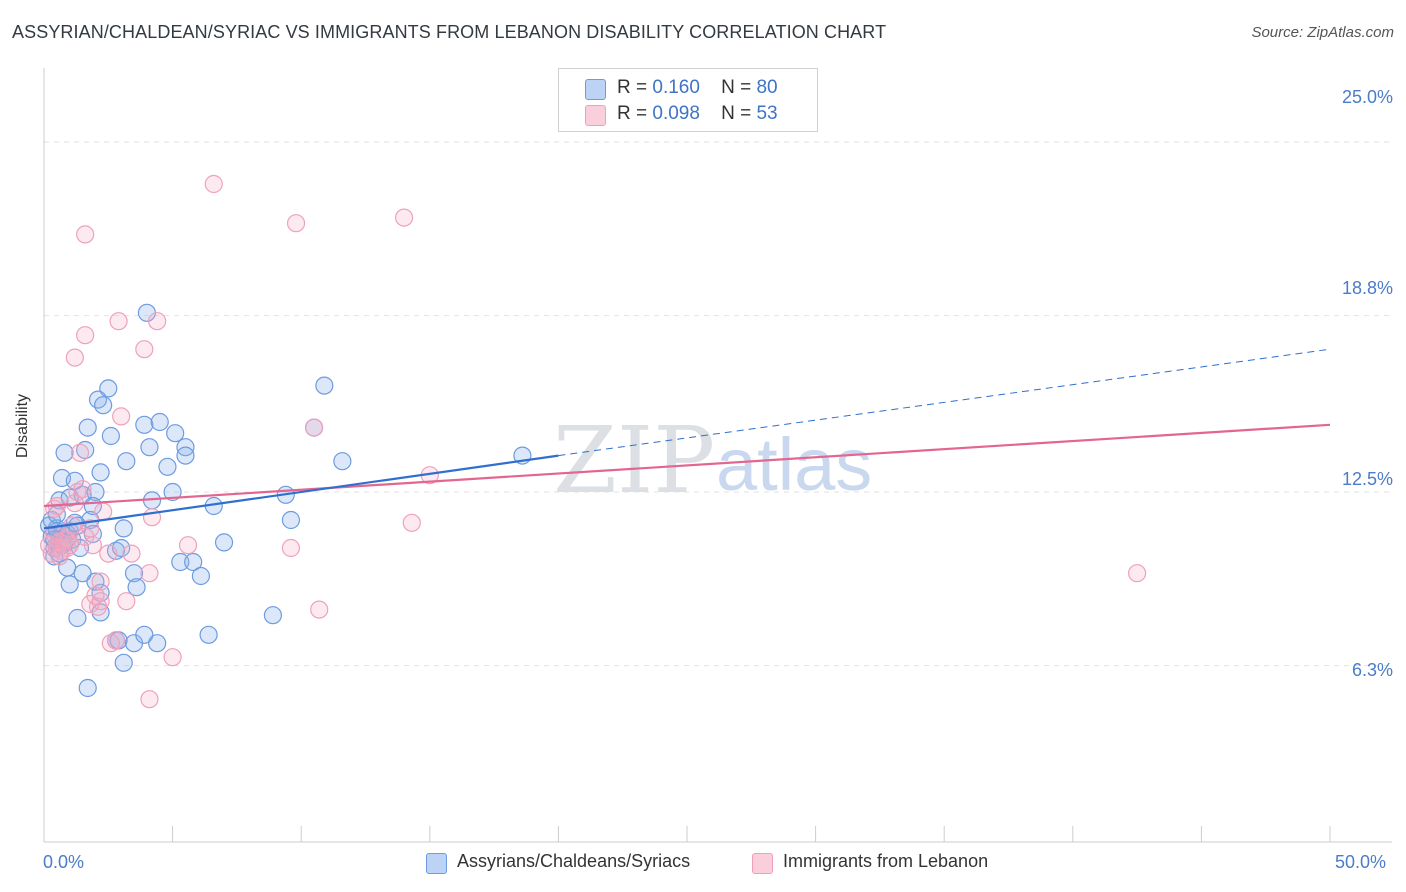  I want to click on y-tick-label-6-3: 6.3%, so click(1372, 670).